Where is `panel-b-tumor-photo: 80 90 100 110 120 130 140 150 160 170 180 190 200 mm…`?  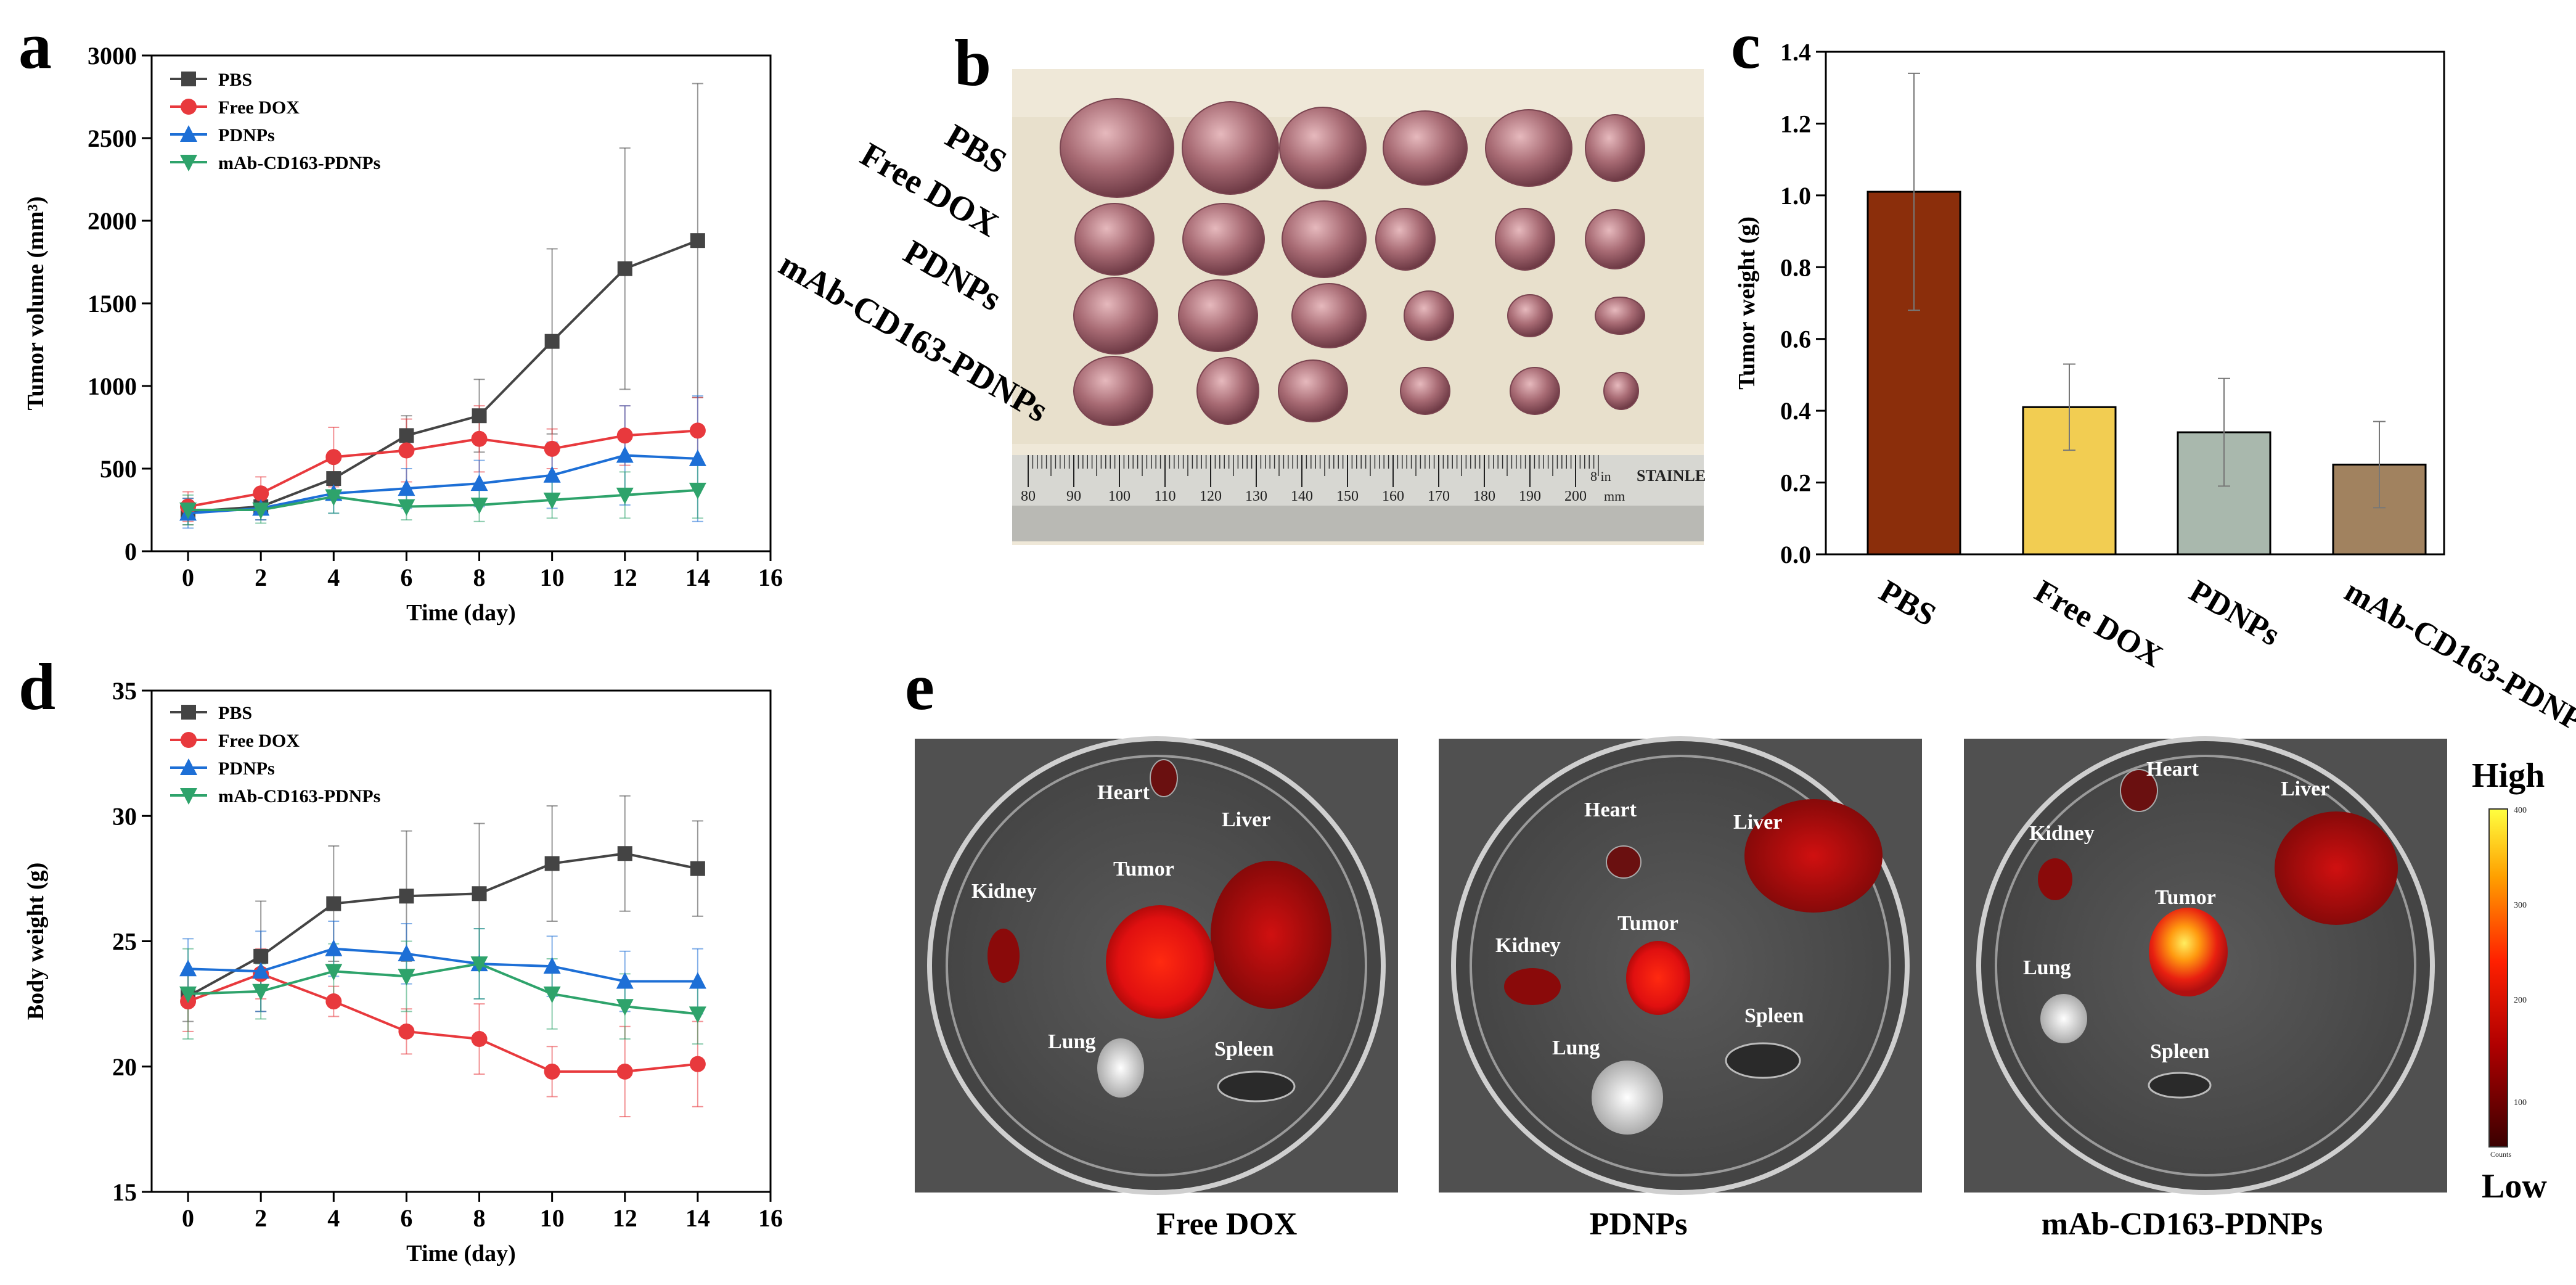
panel-b-tumor-photo: 80 90 100 110 120 130 140 150 160 170 180 190 200 mm… is located at coordinates (1239, 307).